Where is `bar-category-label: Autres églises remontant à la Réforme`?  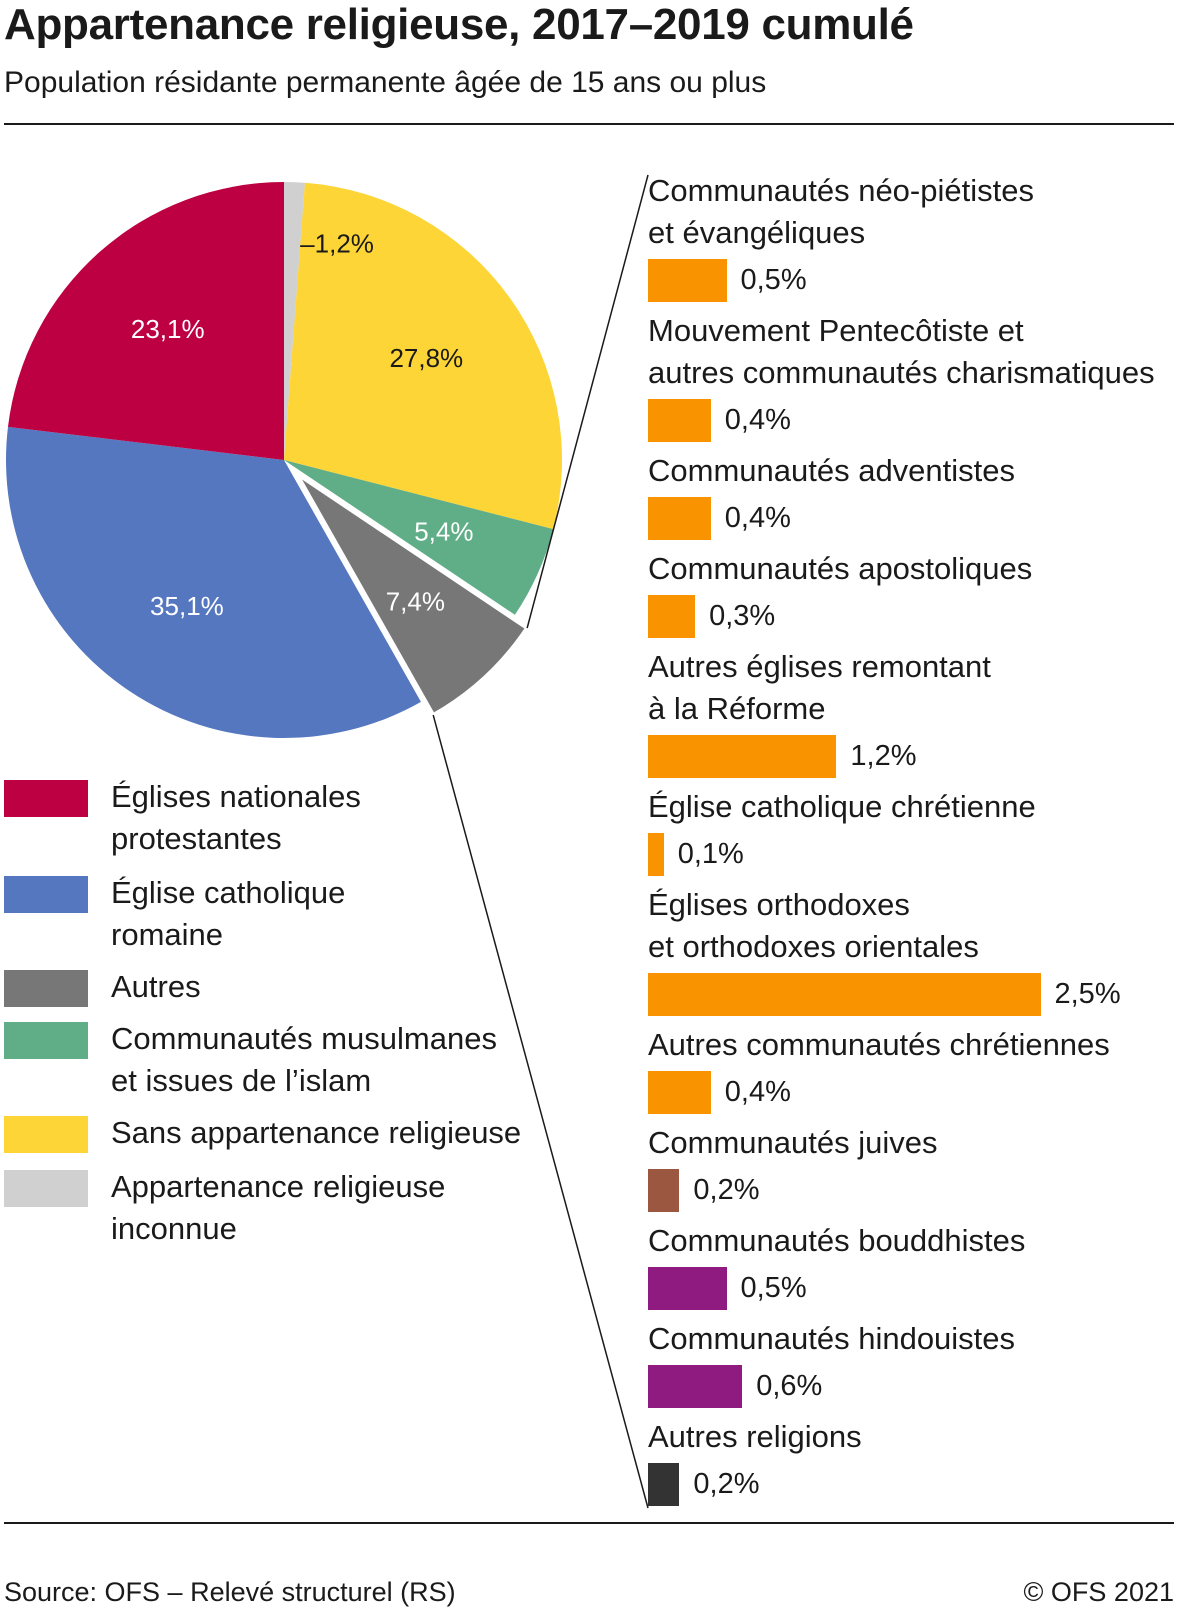 bar-category-label: Autres églises remontant à la Réforme is located at coordinates (819, 687).